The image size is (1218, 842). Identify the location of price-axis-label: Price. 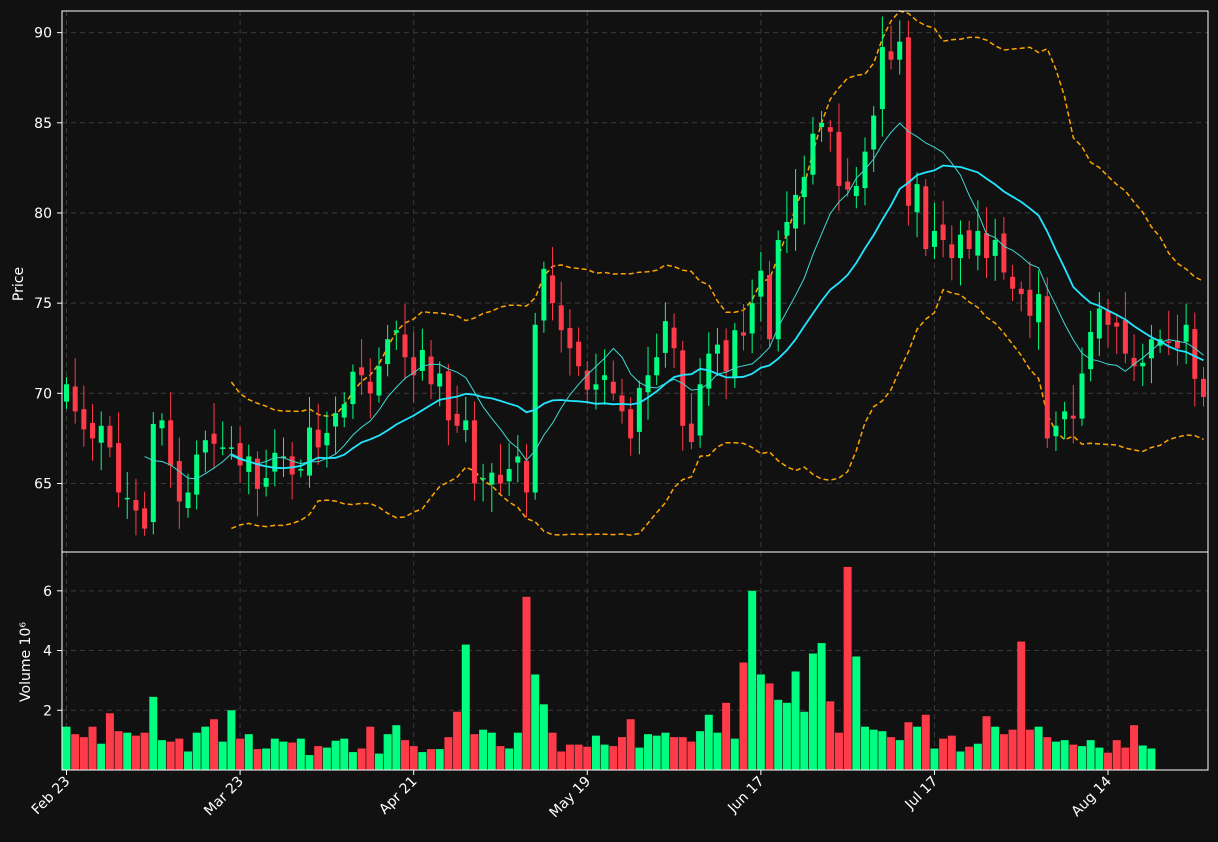
(19, 284).